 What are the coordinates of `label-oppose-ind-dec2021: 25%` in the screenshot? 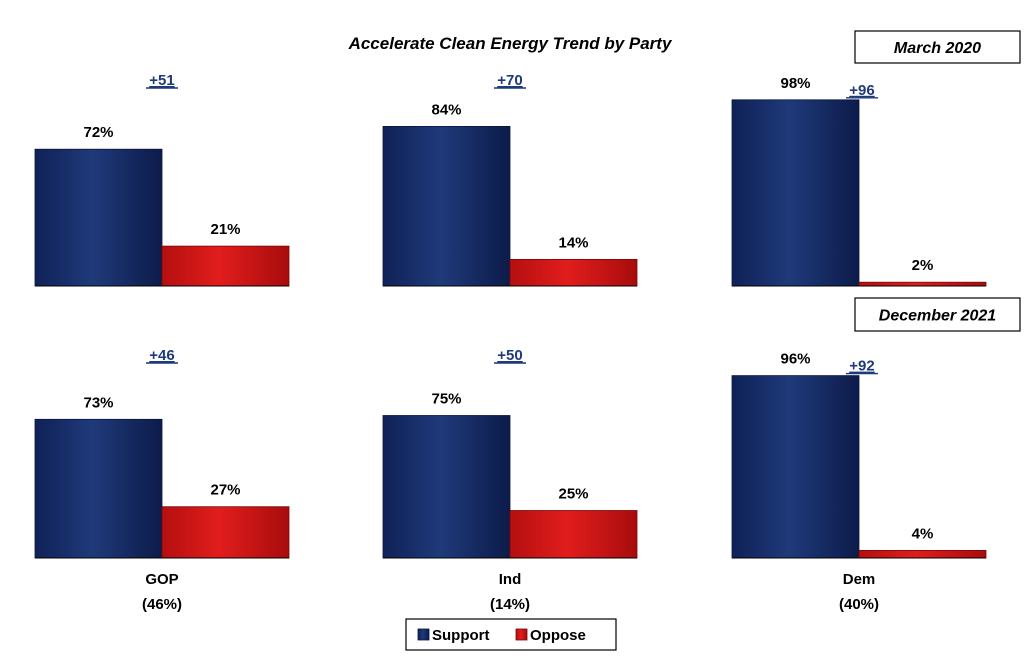 It's located at (573, 494).